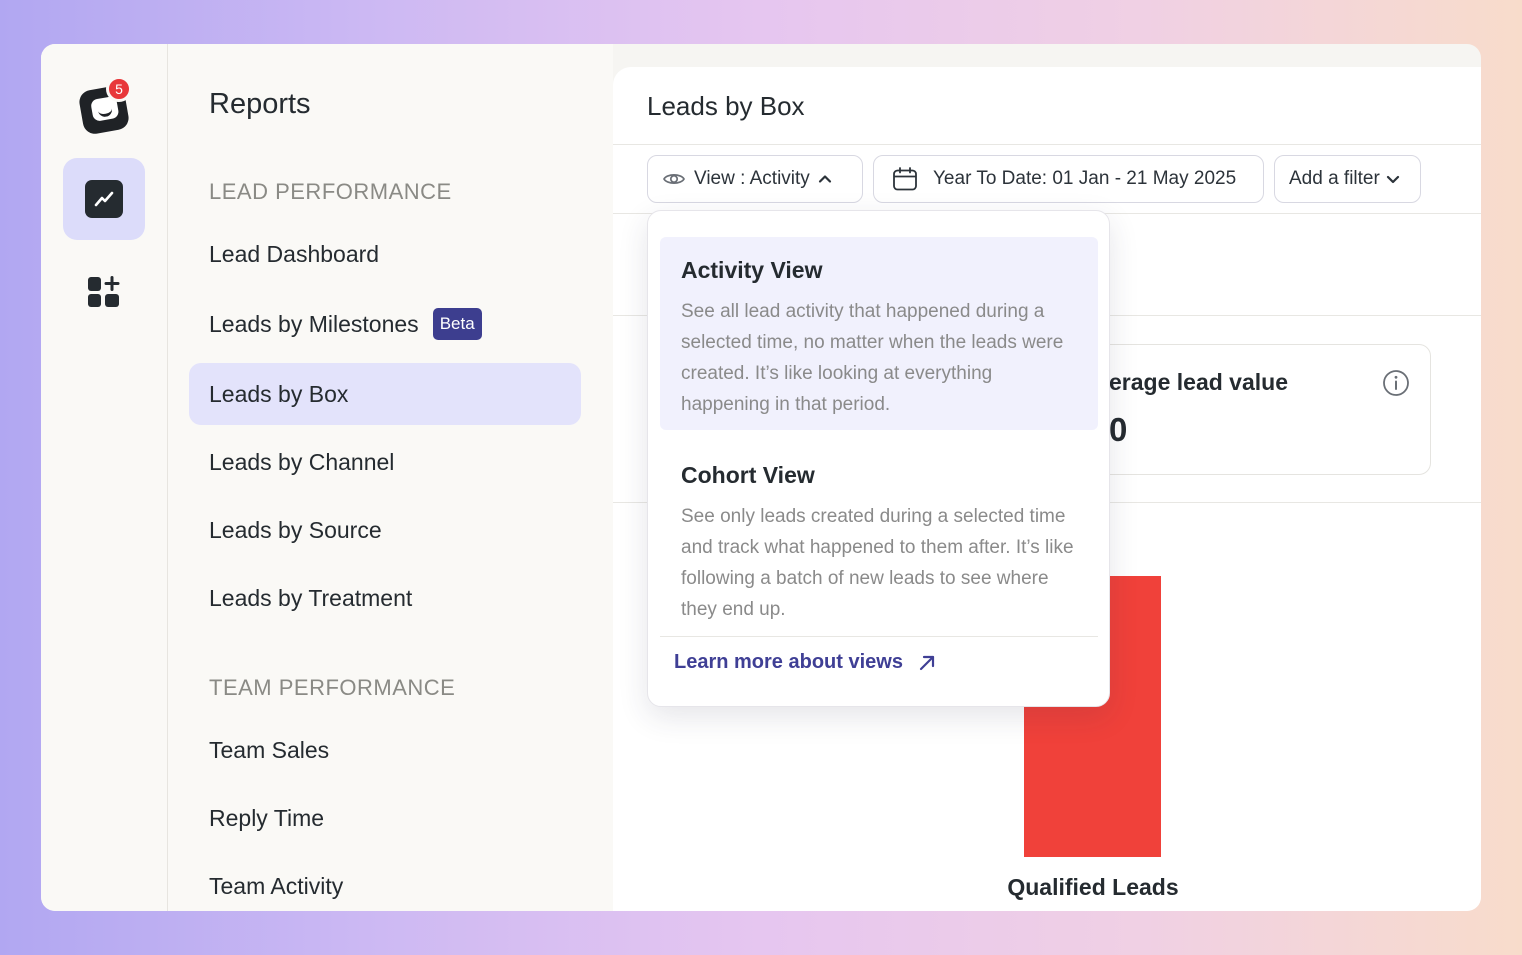 This screenshot has width=1522, height=955. I want to click on add-filter-label: Add a filter, so click(1334, 178).